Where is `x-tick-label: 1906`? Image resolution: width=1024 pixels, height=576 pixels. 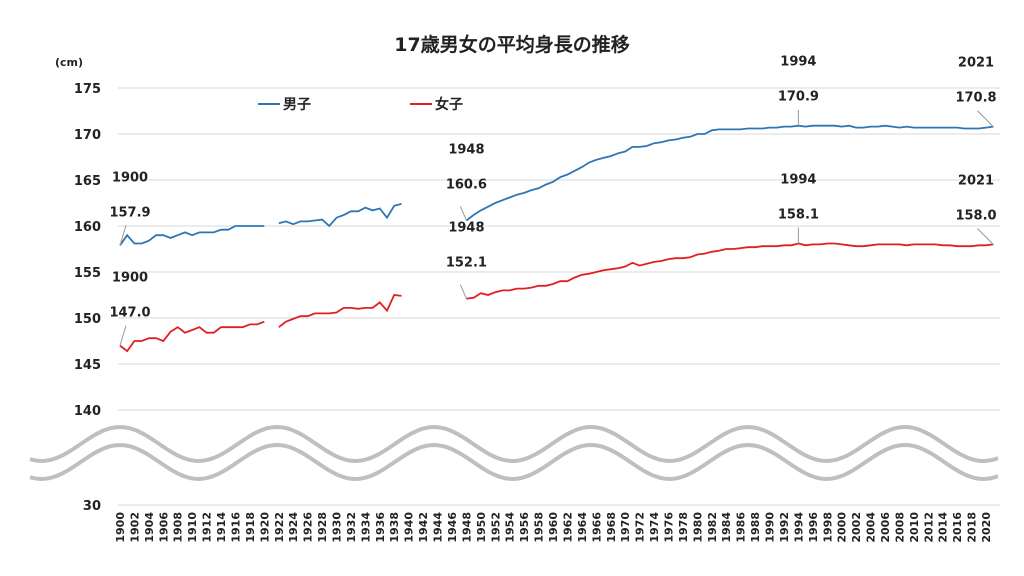
x-tick-label: 1906 is located at coordinates (163, 527).